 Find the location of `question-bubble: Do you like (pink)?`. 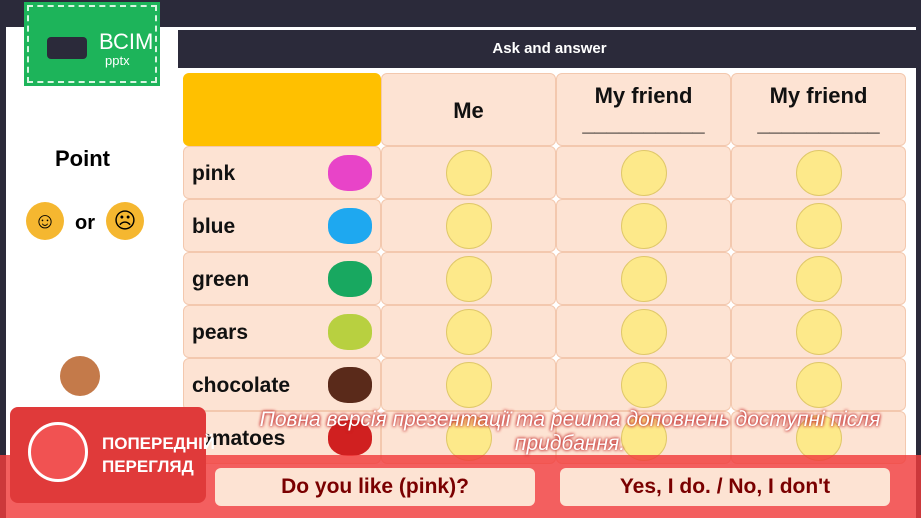

question-bubble: Do you like (pink)? is located at coordinates (375, 487).